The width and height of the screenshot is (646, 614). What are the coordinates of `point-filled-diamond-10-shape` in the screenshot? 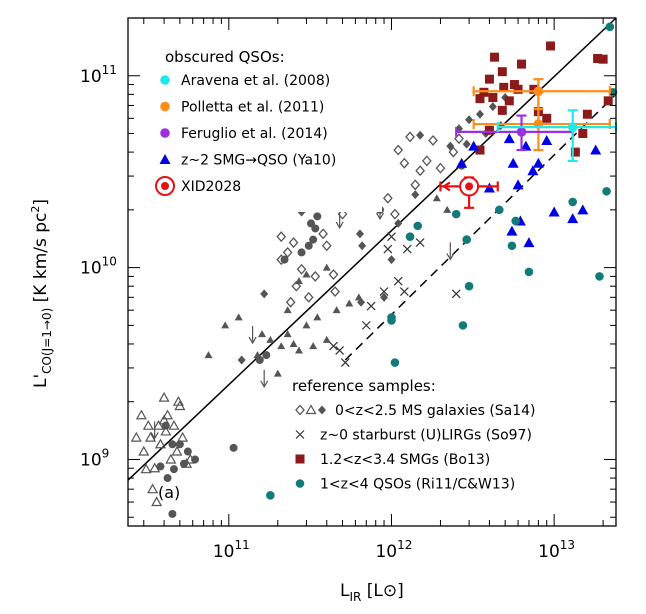 It's located at (415, 195).